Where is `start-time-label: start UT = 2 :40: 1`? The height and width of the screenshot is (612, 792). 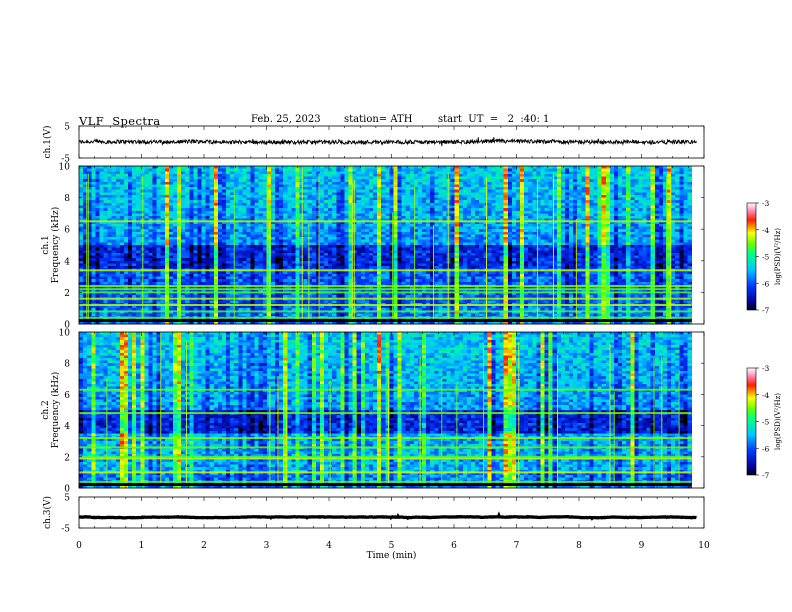 start-time-label: start UT = 2 :40: 1 is located at coordinates (494, 119).